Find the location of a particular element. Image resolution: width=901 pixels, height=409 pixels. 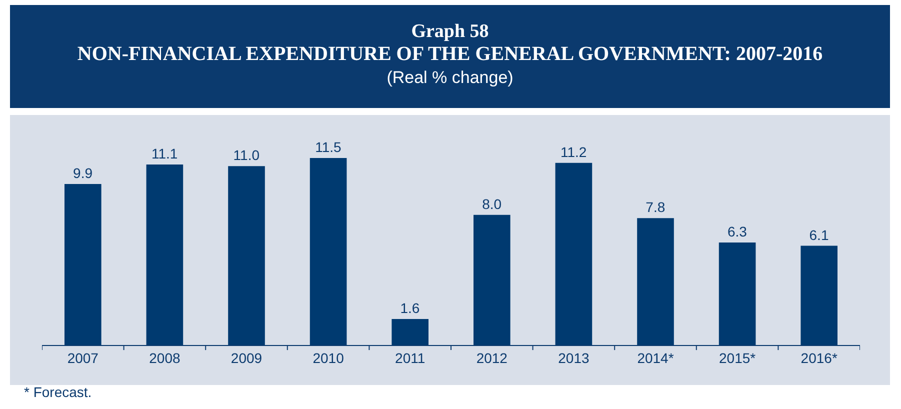

x-tick-label: 2015* is located at coordinates (737, 358).